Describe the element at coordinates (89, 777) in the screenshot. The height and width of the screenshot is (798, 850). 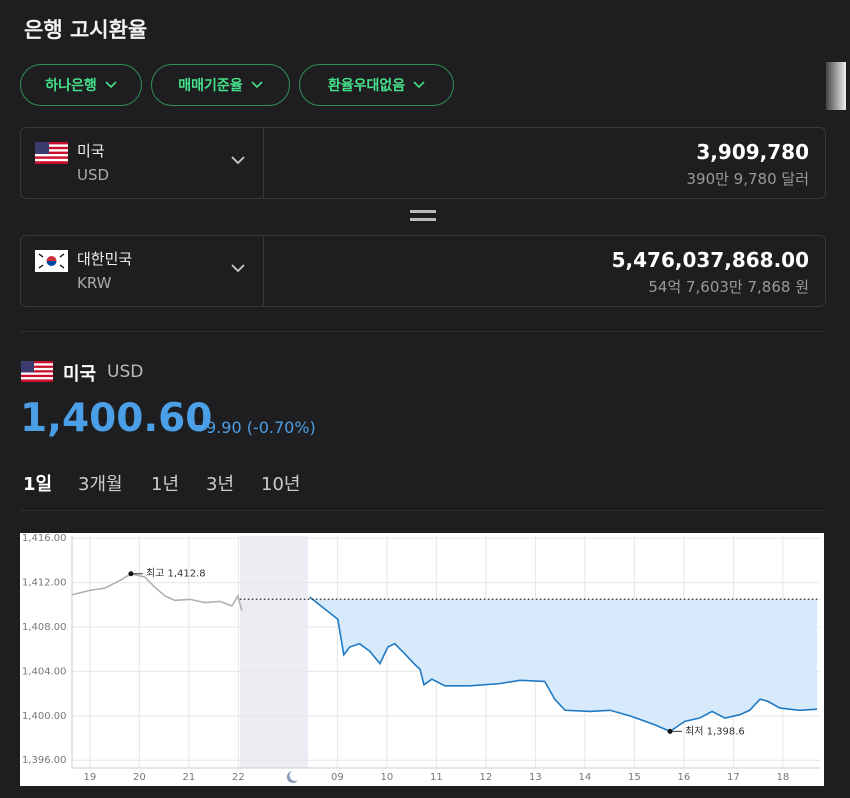
I see `x-tick-label: 19` at that location.